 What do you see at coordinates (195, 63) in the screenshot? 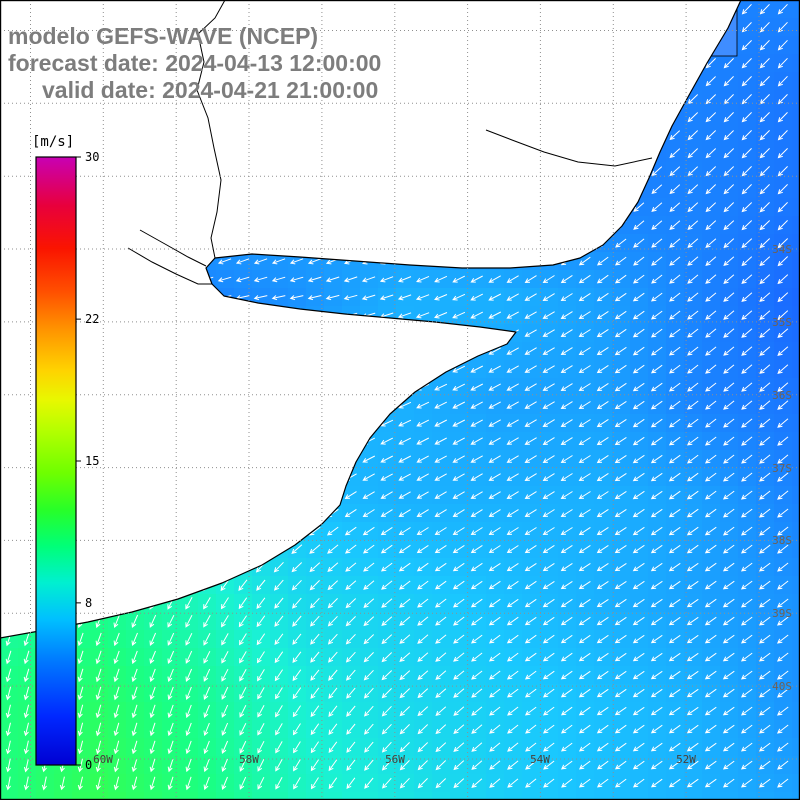
I see `forecast-date-line: forecast date: 2024-04-13 12:00:00` at bounding box center [195, 63].